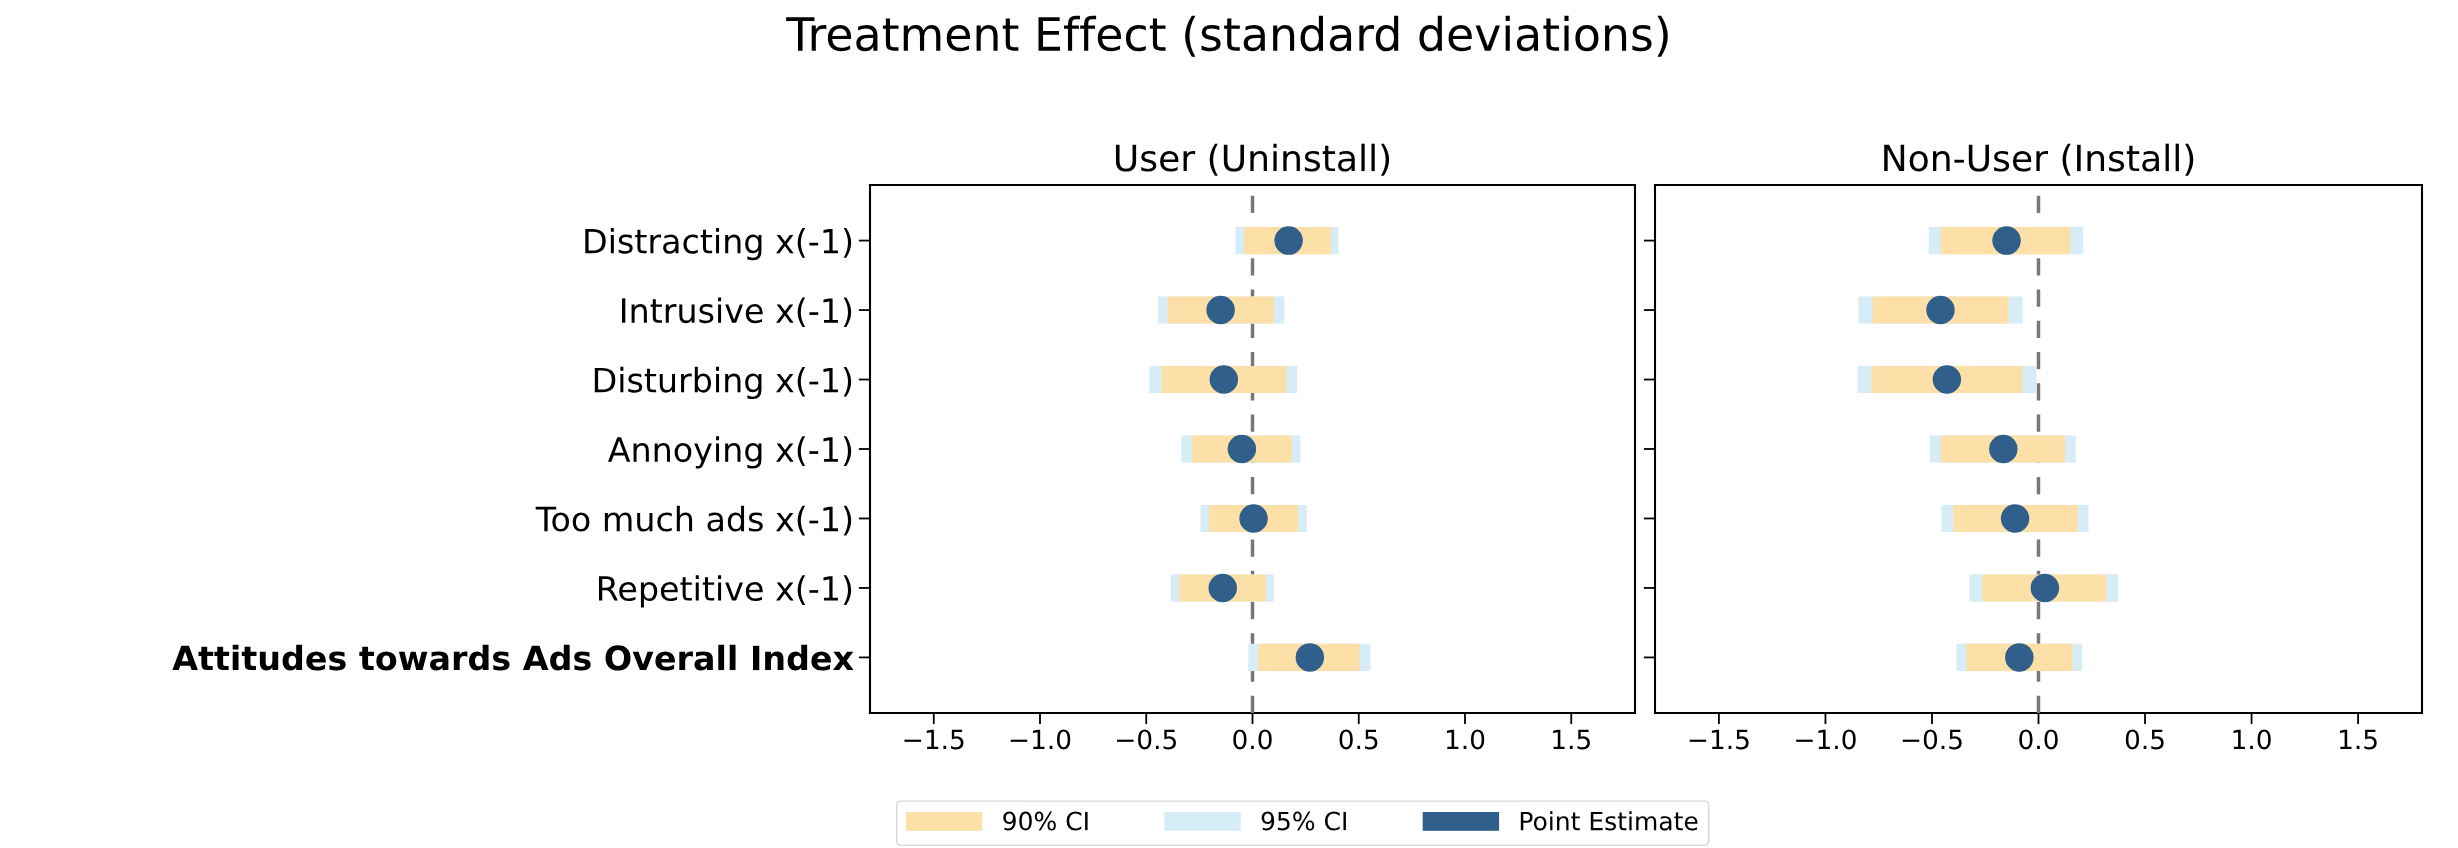  I want to click on chart-title: User (Uninstall), so click(1252, 159).